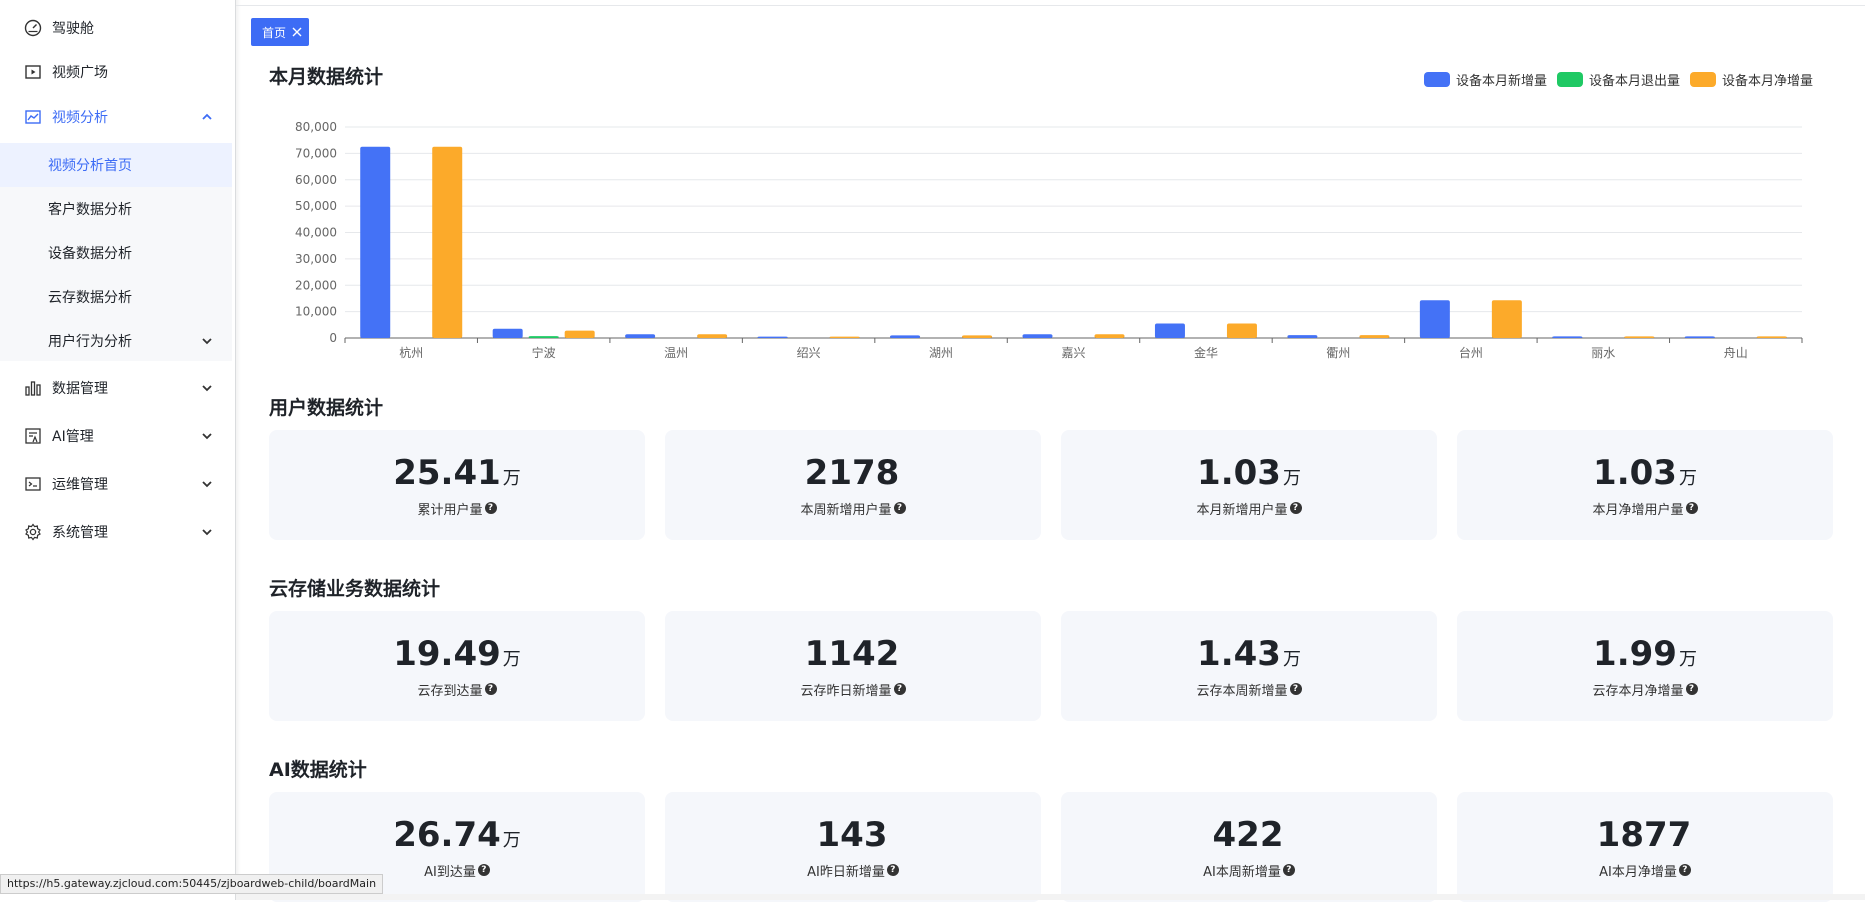 This screenshot has width=1865, height=902. I want to click on sidebar-item-video-square: 视频广场, so click(116, 72).